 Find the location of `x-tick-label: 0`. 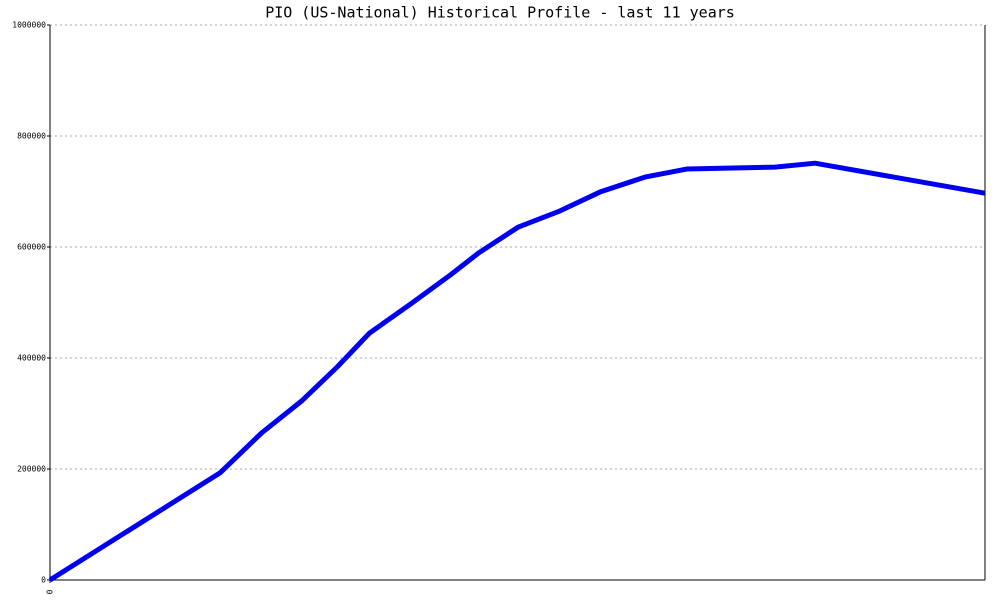

x-tick-label: 0 is located at coordinates (50, 591).